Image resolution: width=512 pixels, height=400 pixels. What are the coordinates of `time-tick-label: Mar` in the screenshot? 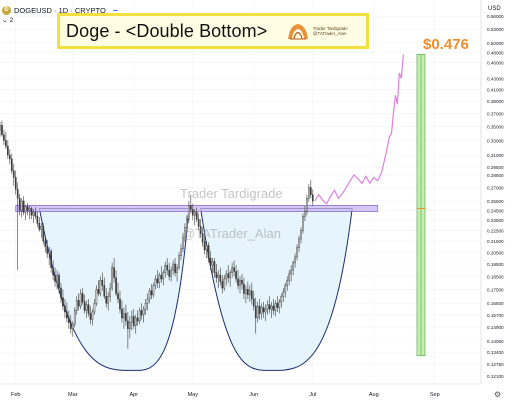 It's located at (73, 395).